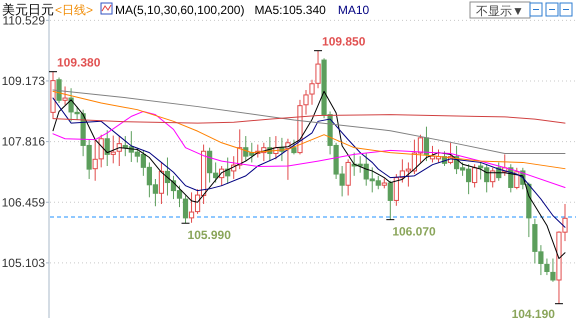 The image size is (576, 320). Describe the element at coordinates (210, 235) in the screenshot. I see `annotation: 105.990` at that location.